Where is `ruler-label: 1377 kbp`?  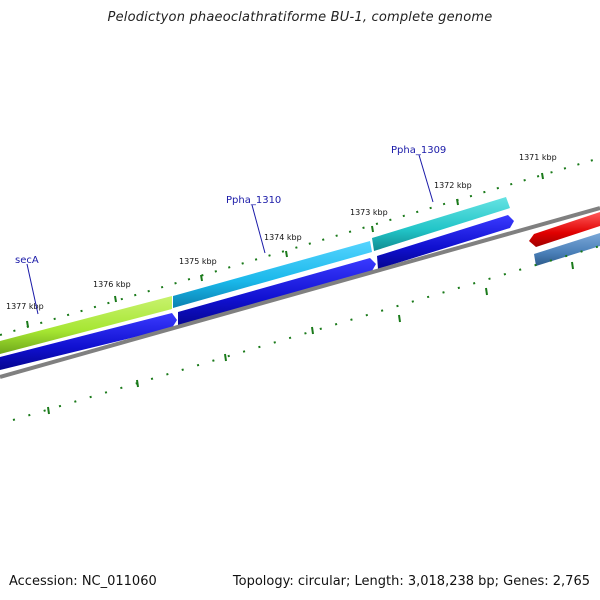
ruler-label: 1377 kbp is located at coordinates (25, 306).